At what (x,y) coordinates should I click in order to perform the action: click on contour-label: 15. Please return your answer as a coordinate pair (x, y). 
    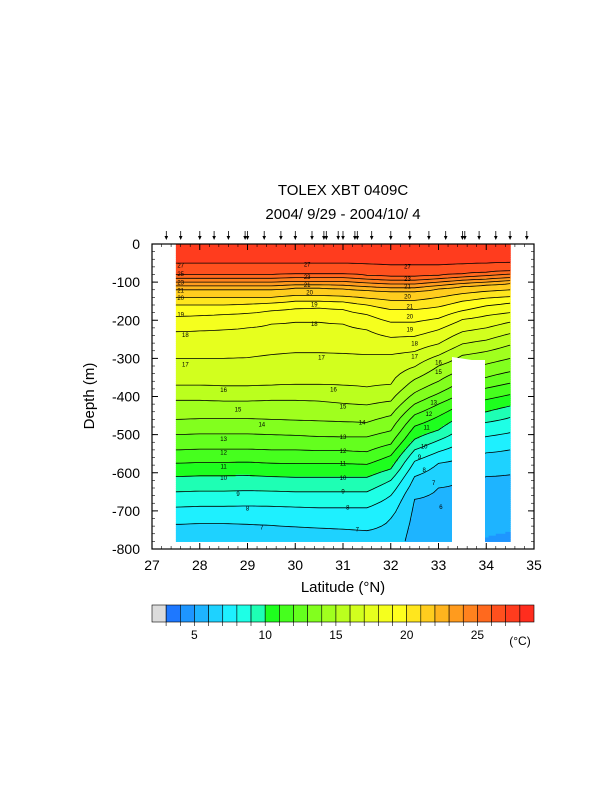
    Looking at the image, I should click on (238, 411).